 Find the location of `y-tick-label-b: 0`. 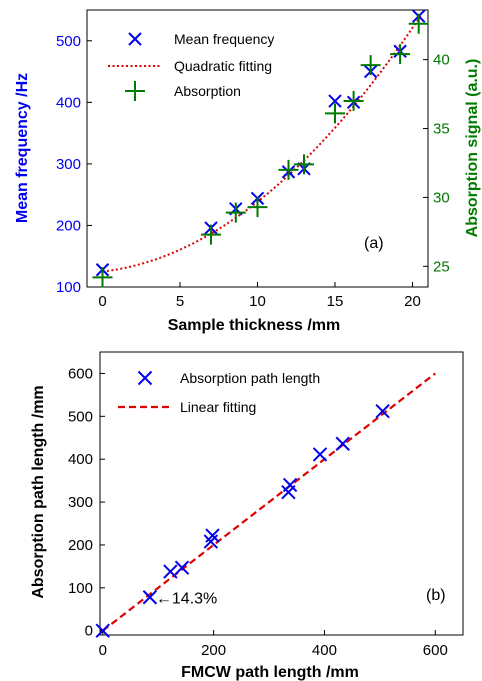

y-tick-label-b: 0 is located at coordinates (89, 631).